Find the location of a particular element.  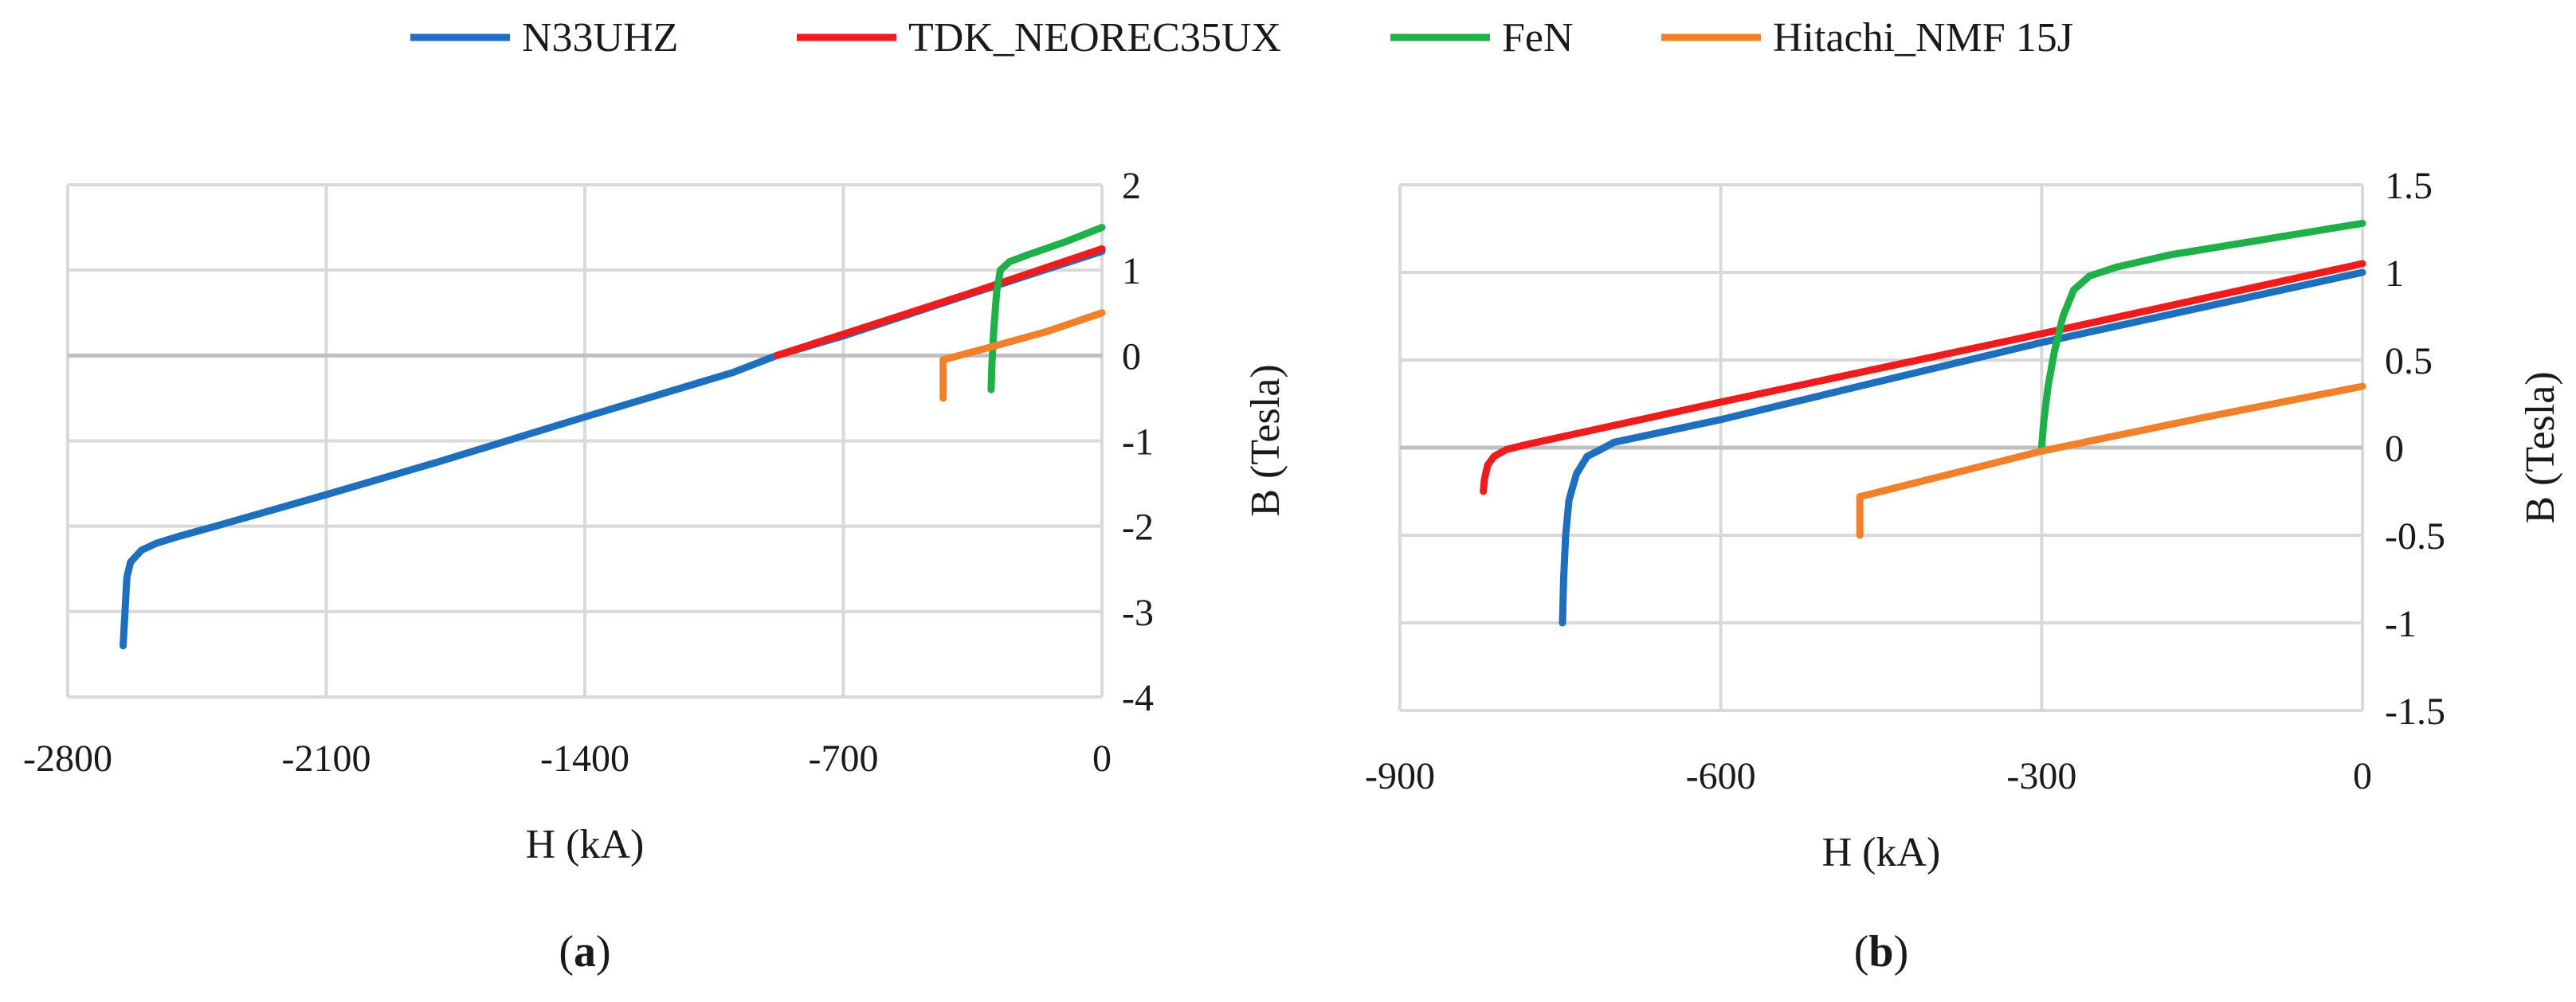

y-tick-label: 1.5 is located at coordinates (2409, 186).